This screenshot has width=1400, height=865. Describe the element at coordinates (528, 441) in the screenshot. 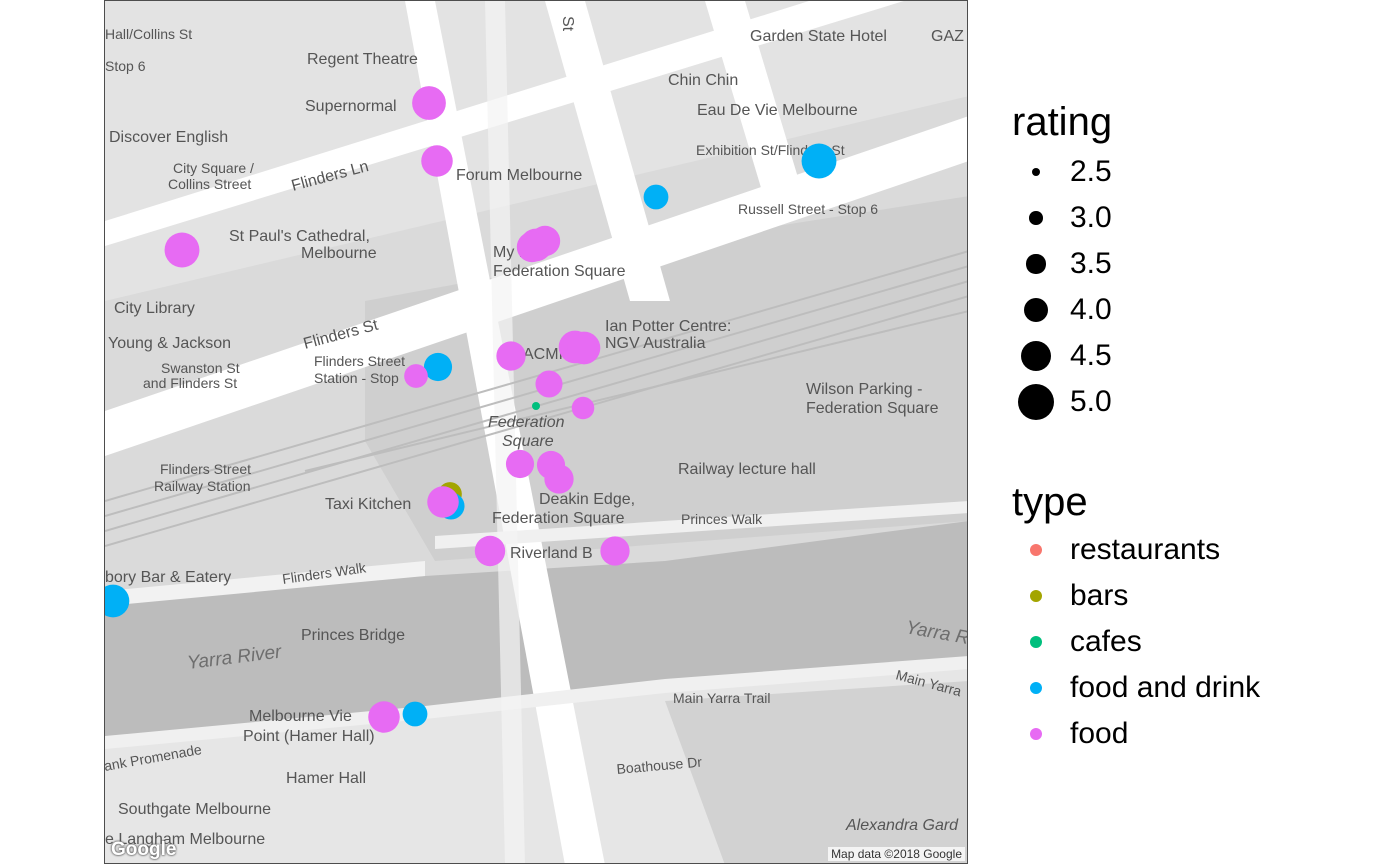

I see `map-label-fed-square-2: Square` at that location.